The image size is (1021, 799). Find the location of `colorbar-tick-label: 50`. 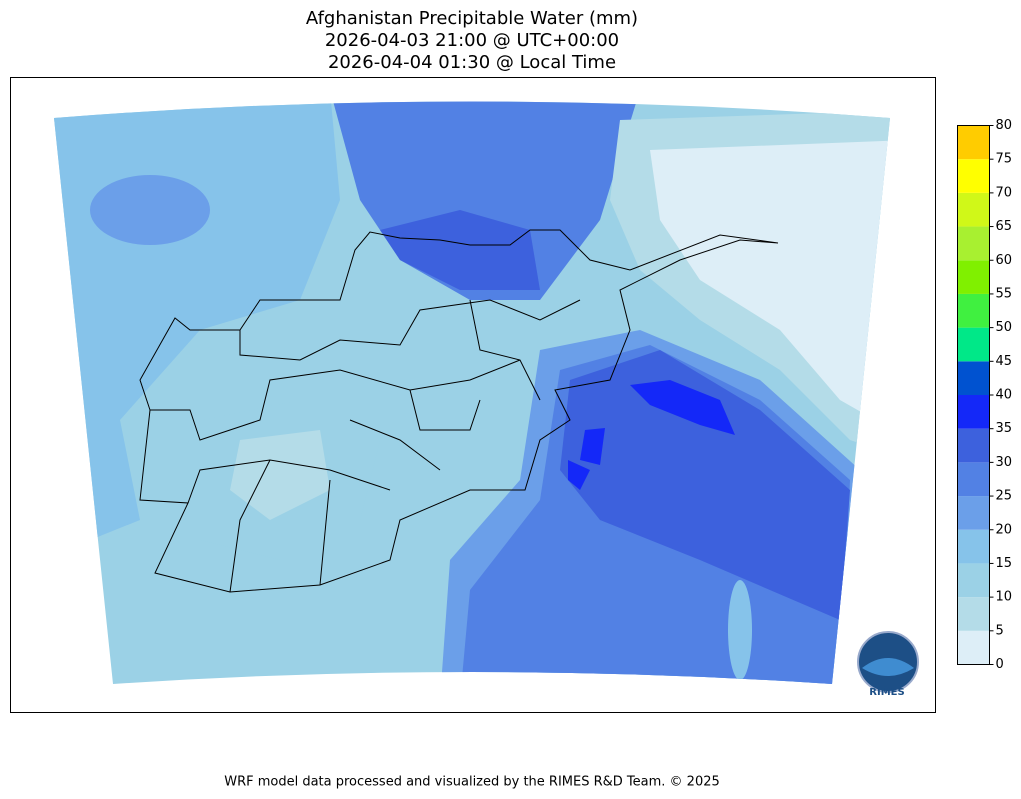

colorbar-tick-label: 50 is located at coordinates (1004, 327).